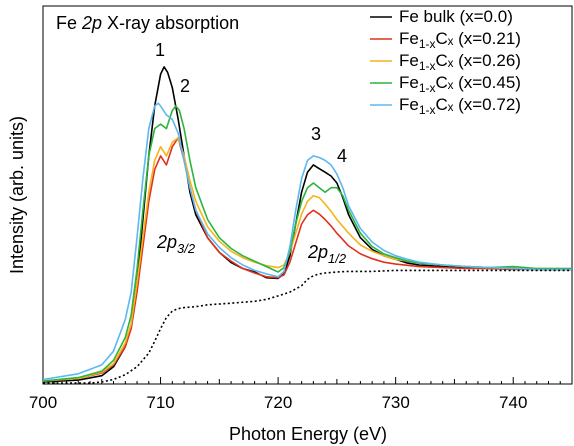 This screenshot has width=574, height=446. Describe the element at coordinates (395, 402) in the screenshot. I see `x-tick-label: 730` at that location.